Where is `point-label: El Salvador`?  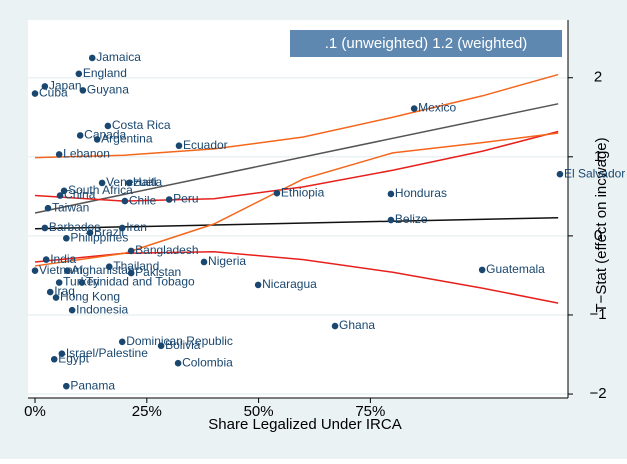 point-label: El Salvador is located at coordinates (594, 173).